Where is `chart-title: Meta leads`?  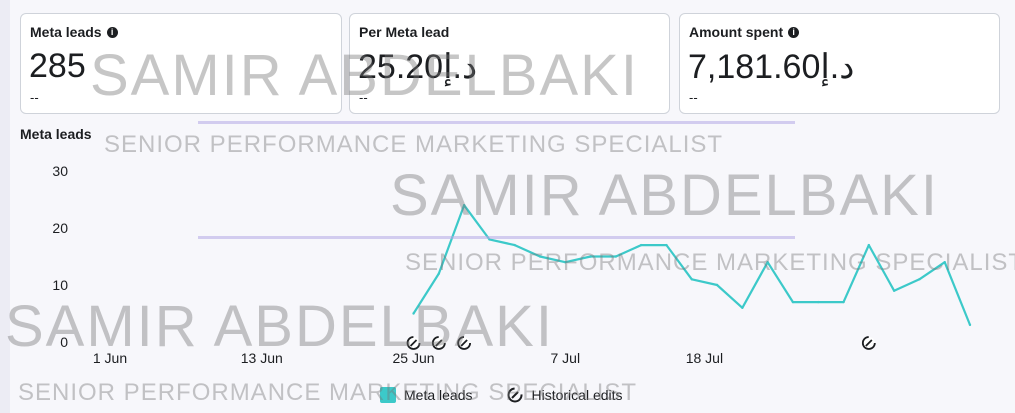
chart-title: Meta leads is located at coordinates (56, 134).